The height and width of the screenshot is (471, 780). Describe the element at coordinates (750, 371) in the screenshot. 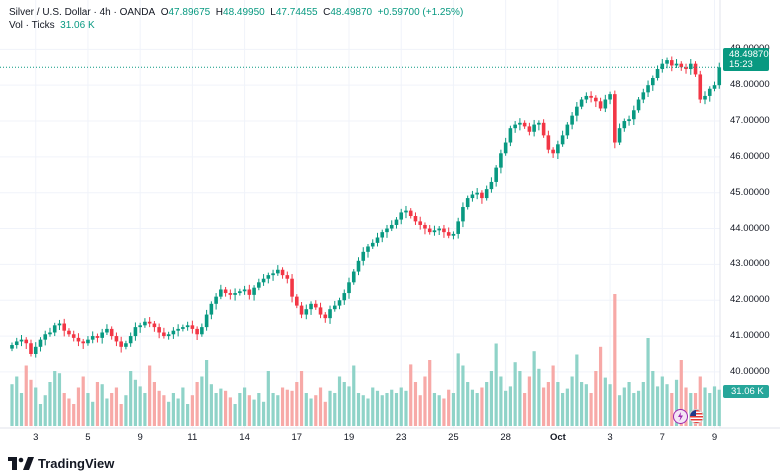

I see `price-tick-label: 40.00000` at that location.